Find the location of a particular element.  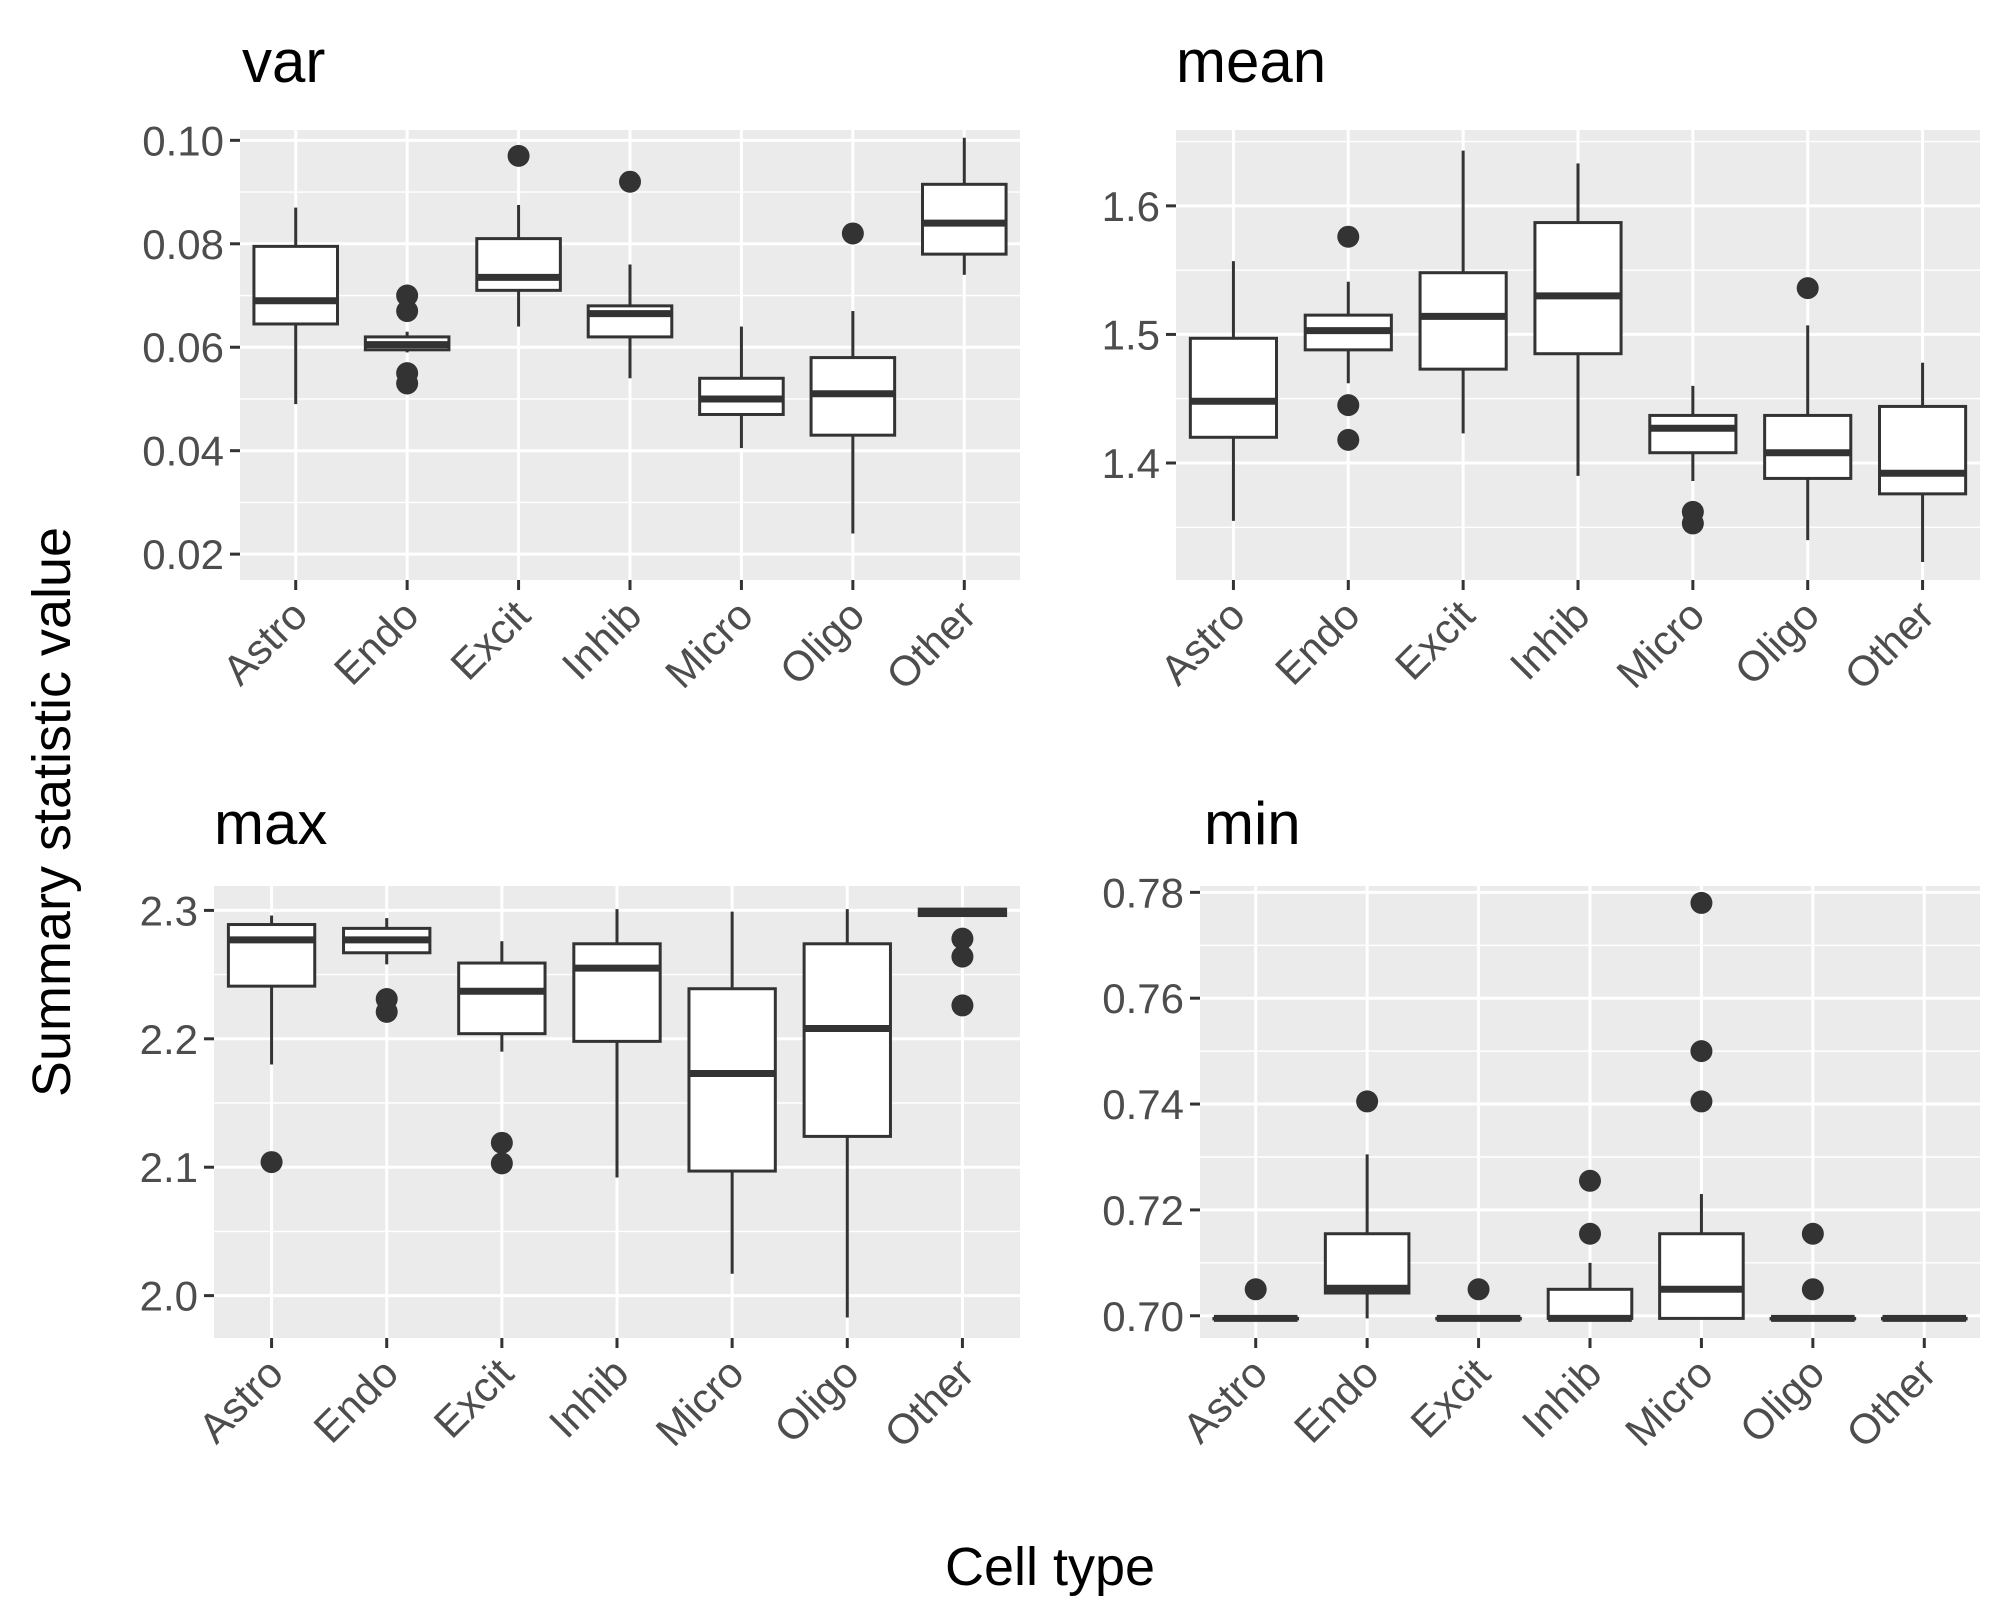

box-var-micro is located at coordinates (741, 387).